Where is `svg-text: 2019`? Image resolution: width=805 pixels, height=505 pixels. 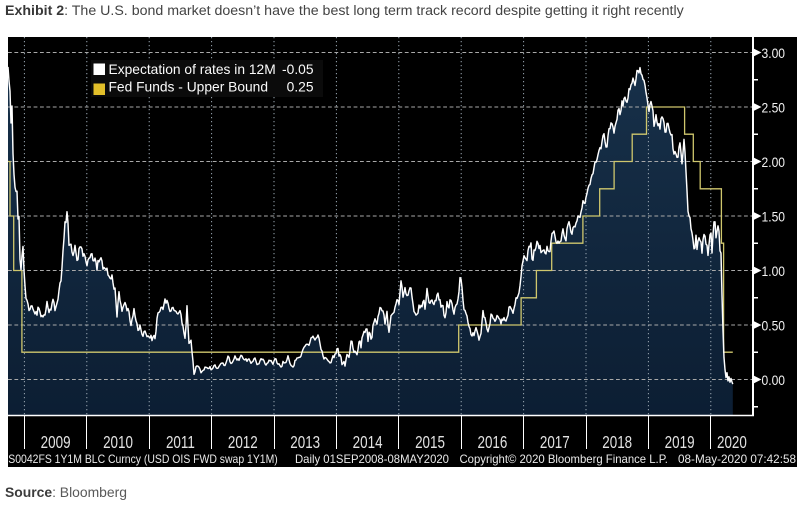
svg-text: 2019 is located at coordinates (680, 443).